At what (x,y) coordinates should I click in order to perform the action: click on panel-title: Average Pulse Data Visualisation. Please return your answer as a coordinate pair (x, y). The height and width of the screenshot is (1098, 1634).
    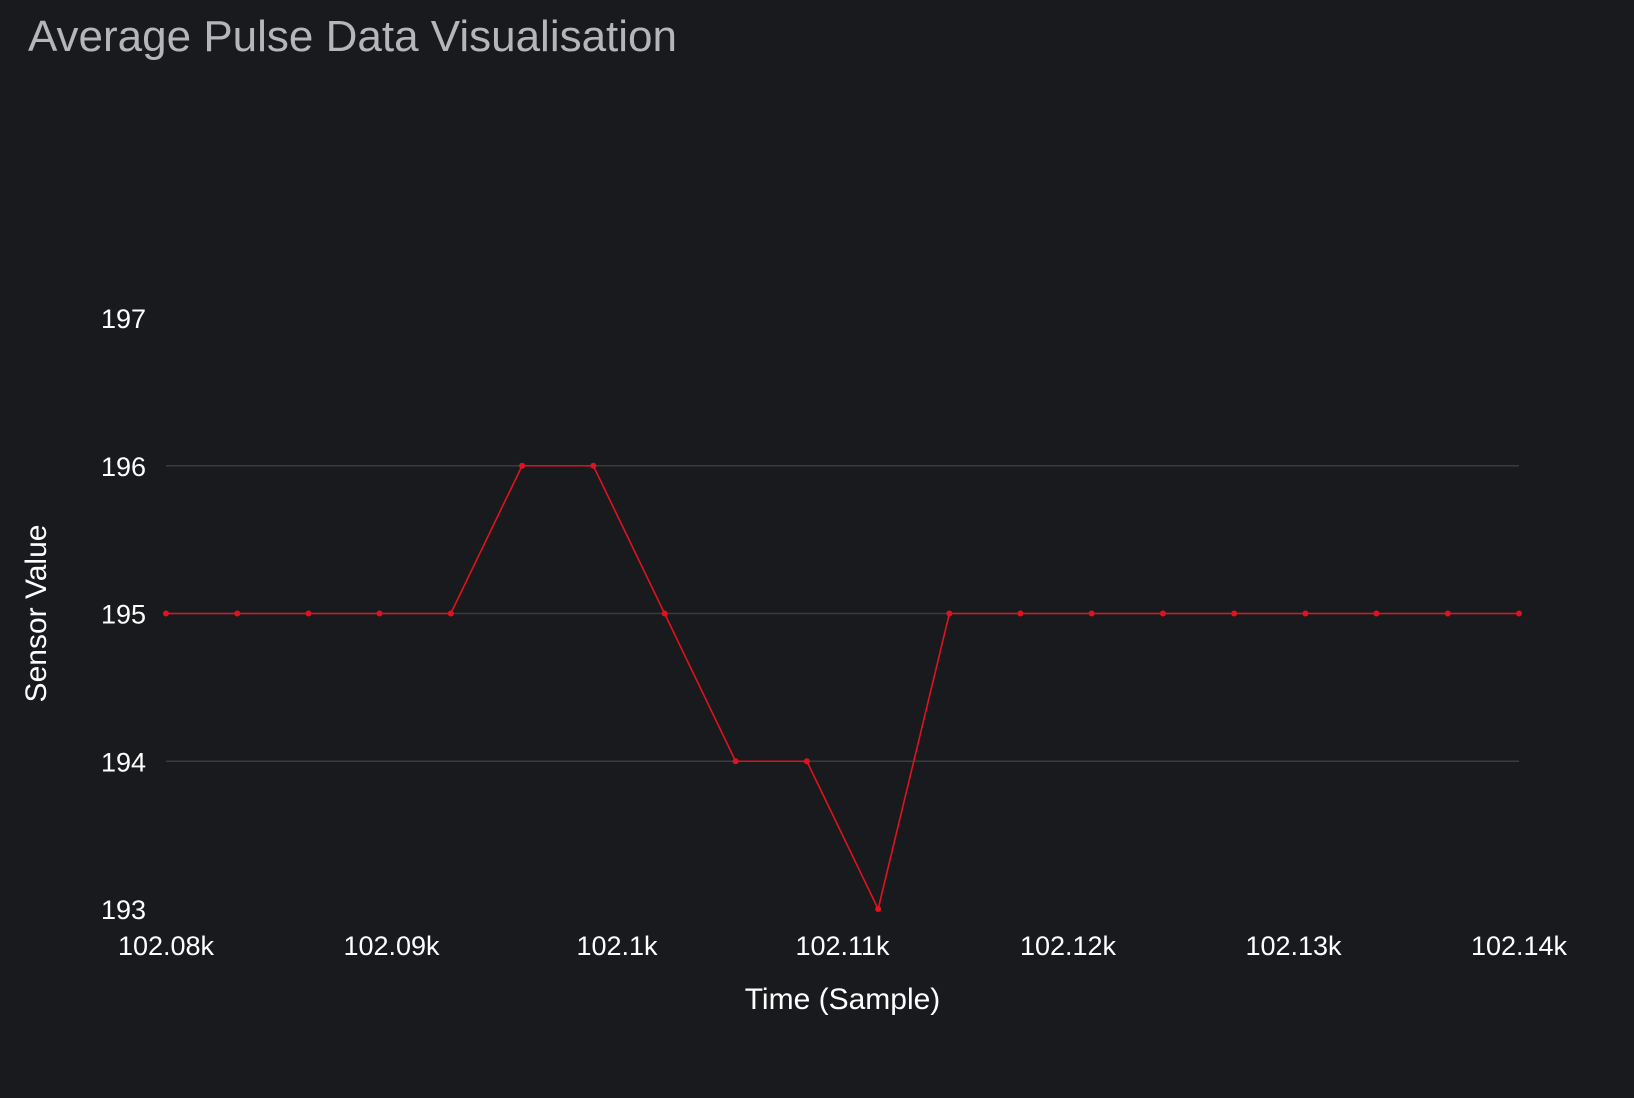
    Looking at the image, I should click on (352, 36).